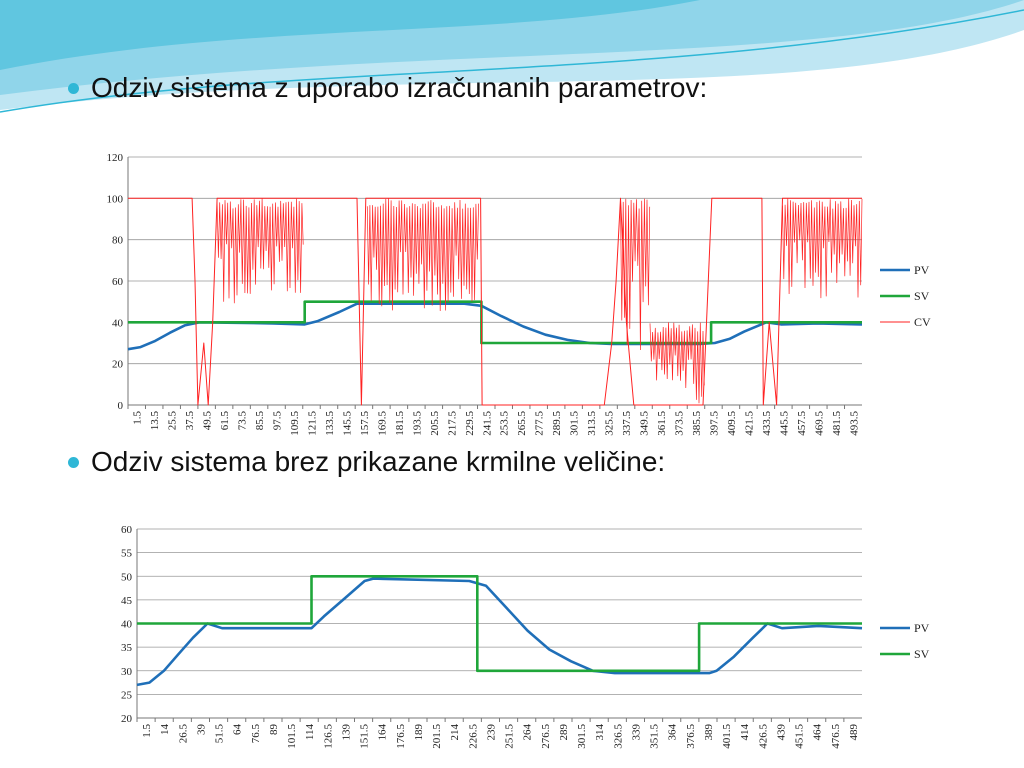 This screenshot has width=1024, height=768. Describe the element at coordinates (802, 423) in the screenshot. I see `x-tick-label: 457.5` at that location.